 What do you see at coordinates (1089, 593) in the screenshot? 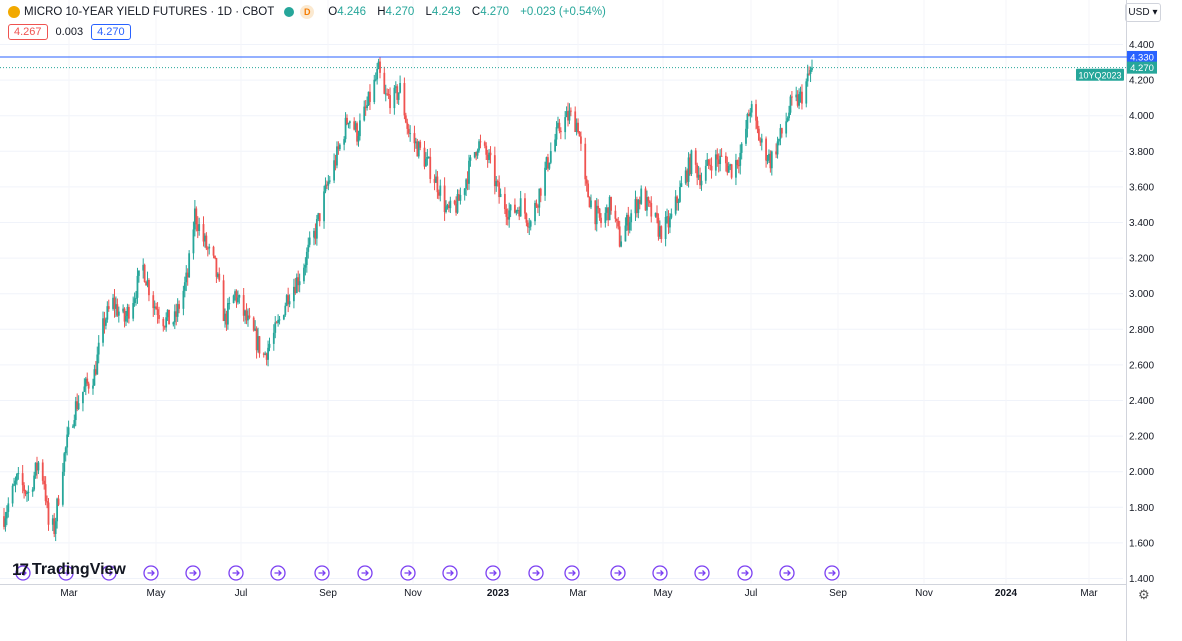
I see `x-tick-label: Mar` at bounding box center [1089, 593].